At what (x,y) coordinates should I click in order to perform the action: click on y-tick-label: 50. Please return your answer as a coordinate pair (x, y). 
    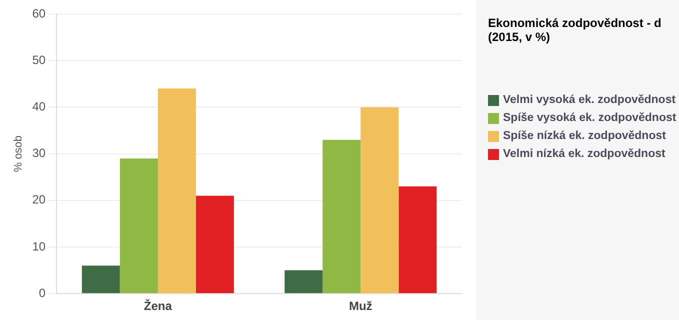
    Looking at the image, I should click on (39, 59).